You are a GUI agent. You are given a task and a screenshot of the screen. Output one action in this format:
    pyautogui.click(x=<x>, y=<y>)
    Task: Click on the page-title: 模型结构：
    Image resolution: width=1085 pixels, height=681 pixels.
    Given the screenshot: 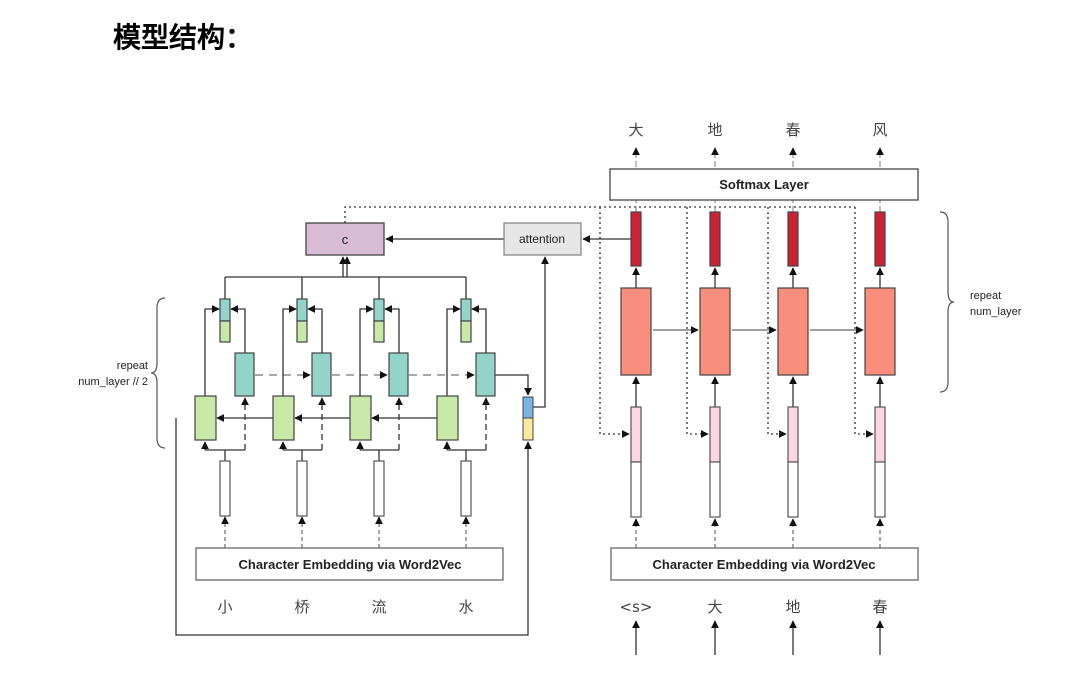 What is the action you would take?
    pyautogui.click(x=183, y=37)
    